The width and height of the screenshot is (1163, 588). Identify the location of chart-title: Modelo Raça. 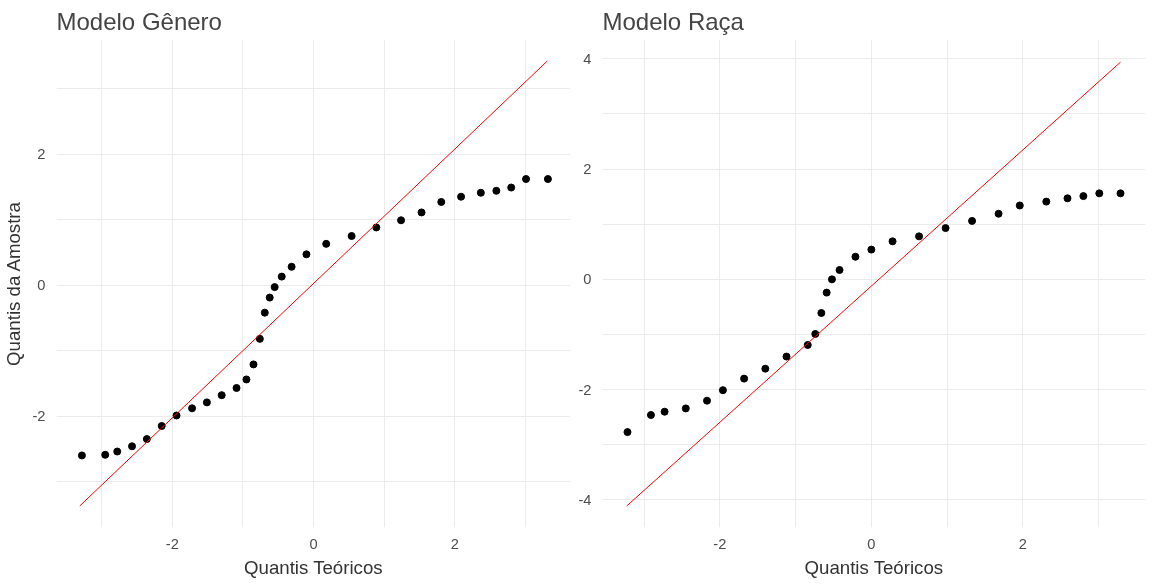
(673, 21).